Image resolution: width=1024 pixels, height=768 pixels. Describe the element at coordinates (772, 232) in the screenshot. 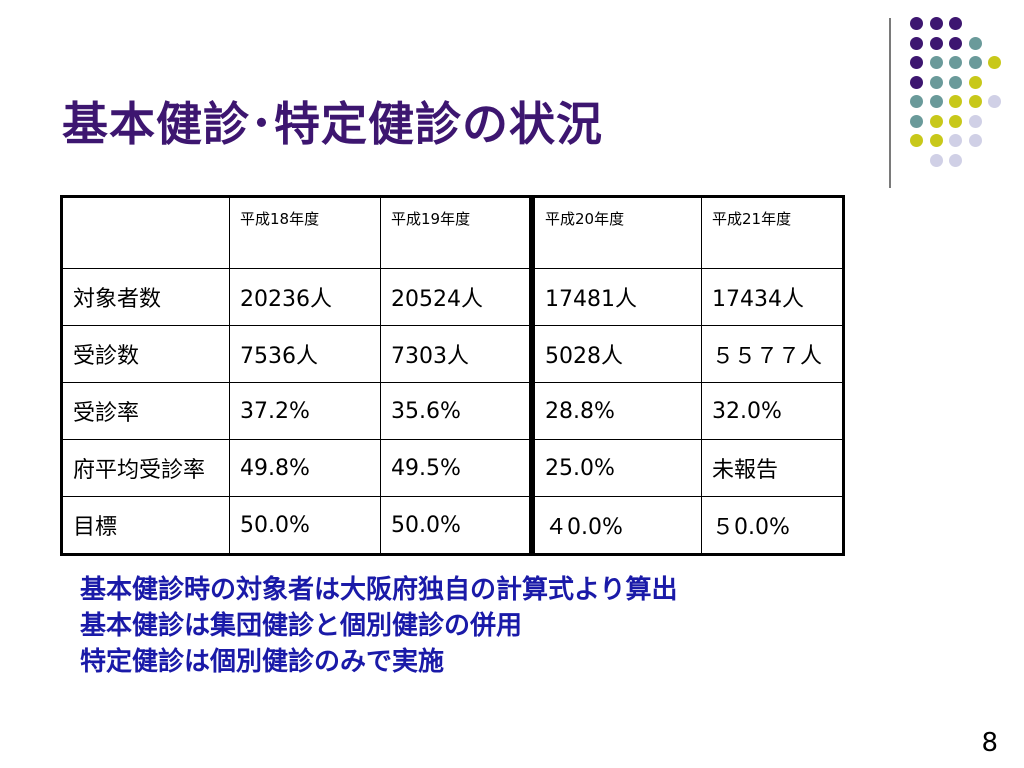

I see `table-header-cell: 平成21年度` at that location.